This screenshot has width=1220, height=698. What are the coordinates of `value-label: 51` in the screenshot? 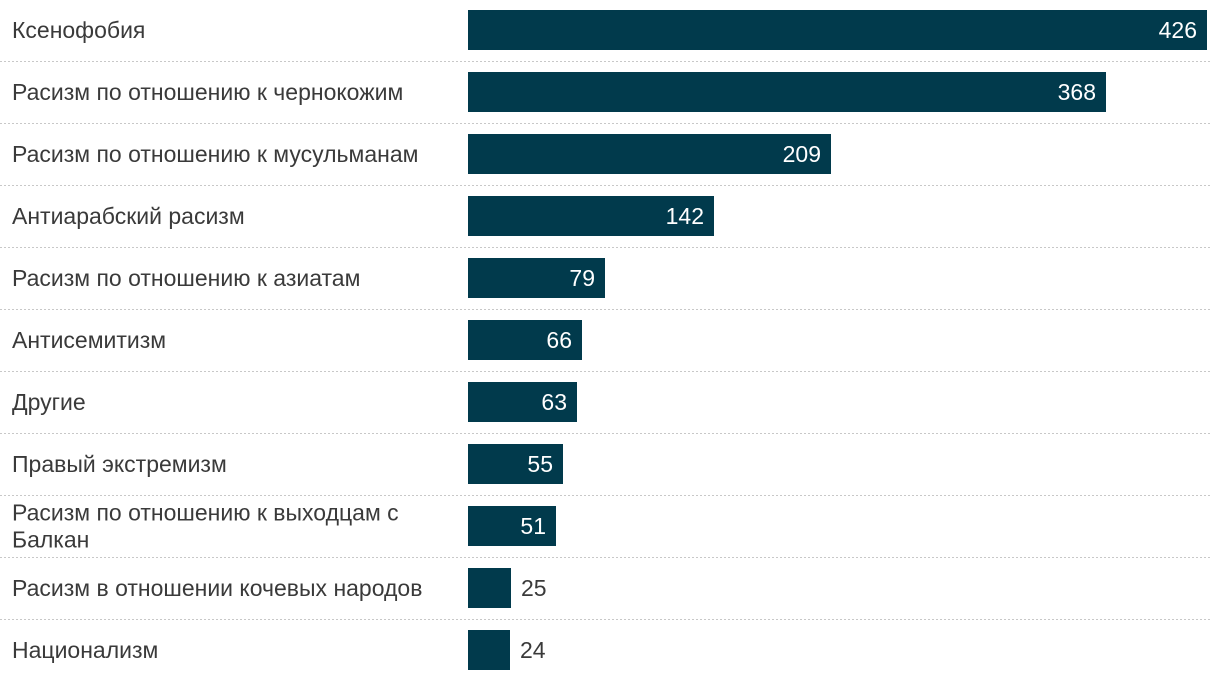 It's located at (533, 526).